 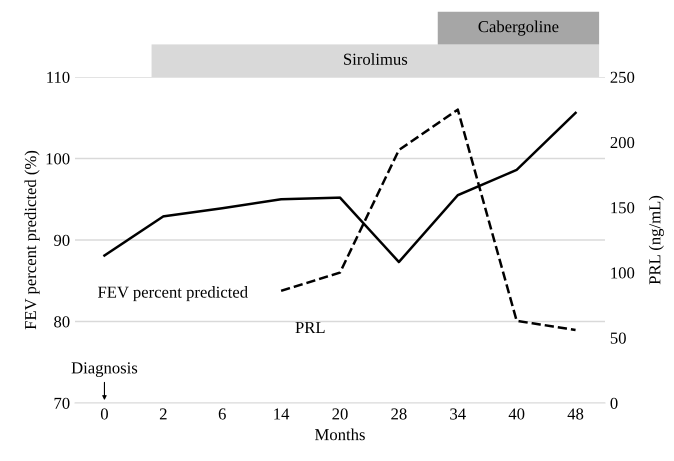 What do you see at coordinates (622, 77) in the screenshot?
I see `y2-tick-label: 250` at bounding box center [622, 77].